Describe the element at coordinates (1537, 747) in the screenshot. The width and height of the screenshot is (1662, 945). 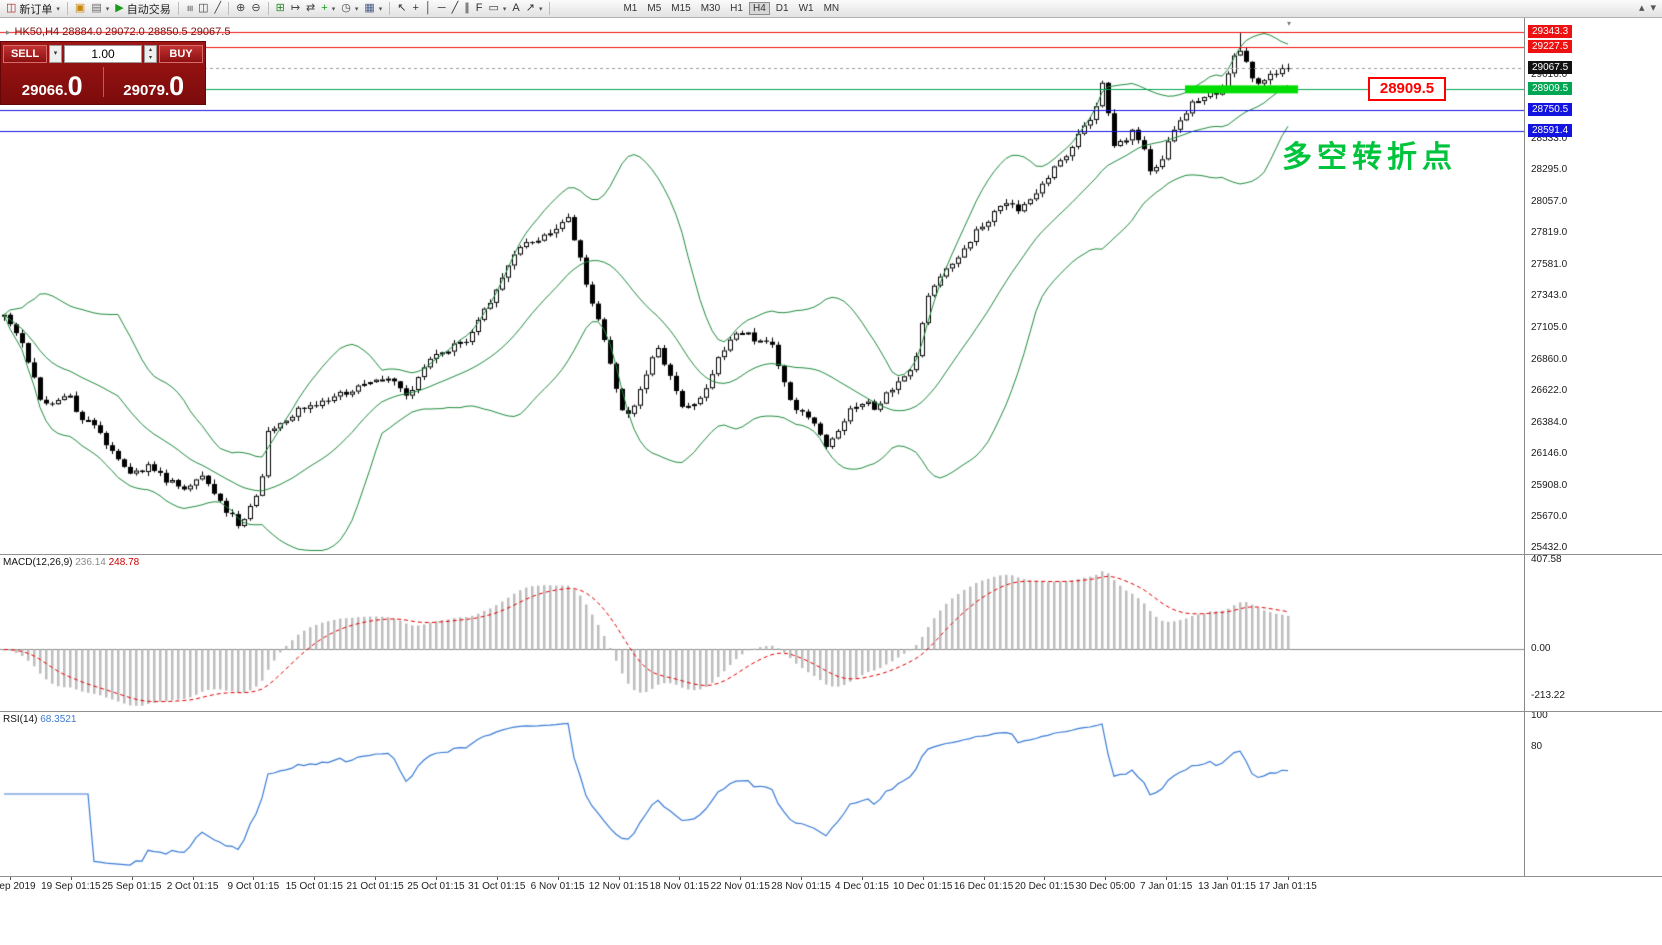
I see `rsi-axis-label: 80` at that location.